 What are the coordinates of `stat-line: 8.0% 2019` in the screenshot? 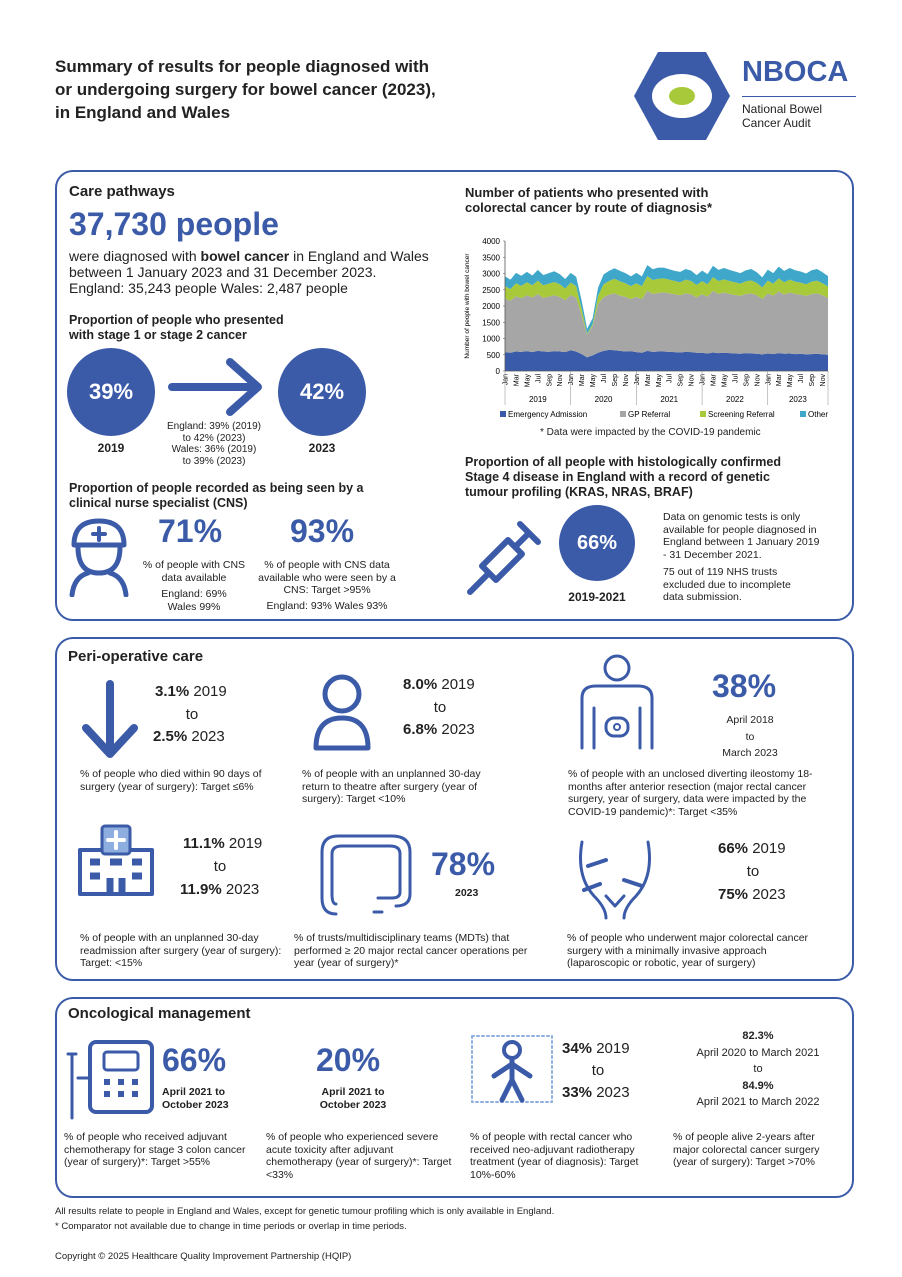 It's located at (439, 684).